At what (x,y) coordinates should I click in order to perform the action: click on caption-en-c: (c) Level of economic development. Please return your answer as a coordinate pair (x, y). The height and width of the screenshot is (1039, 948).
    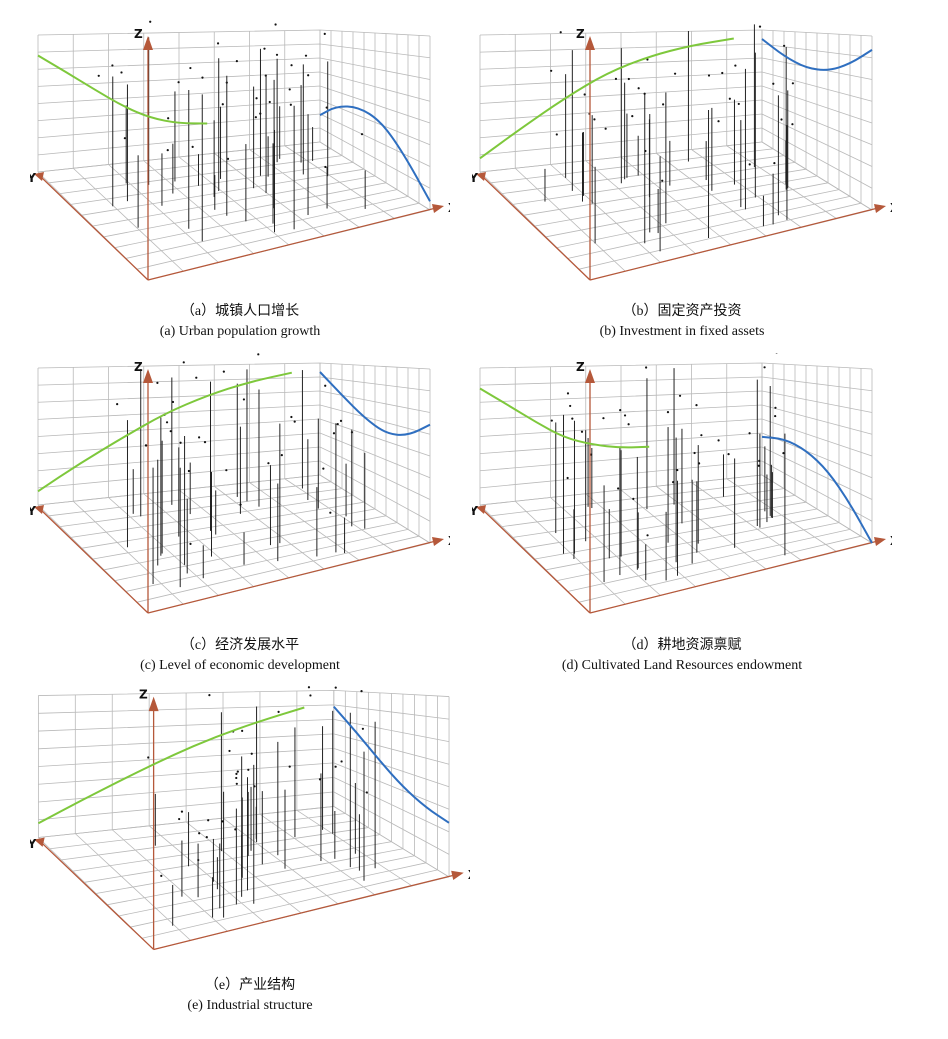
    Looking at the image, I should click on (240, 665).